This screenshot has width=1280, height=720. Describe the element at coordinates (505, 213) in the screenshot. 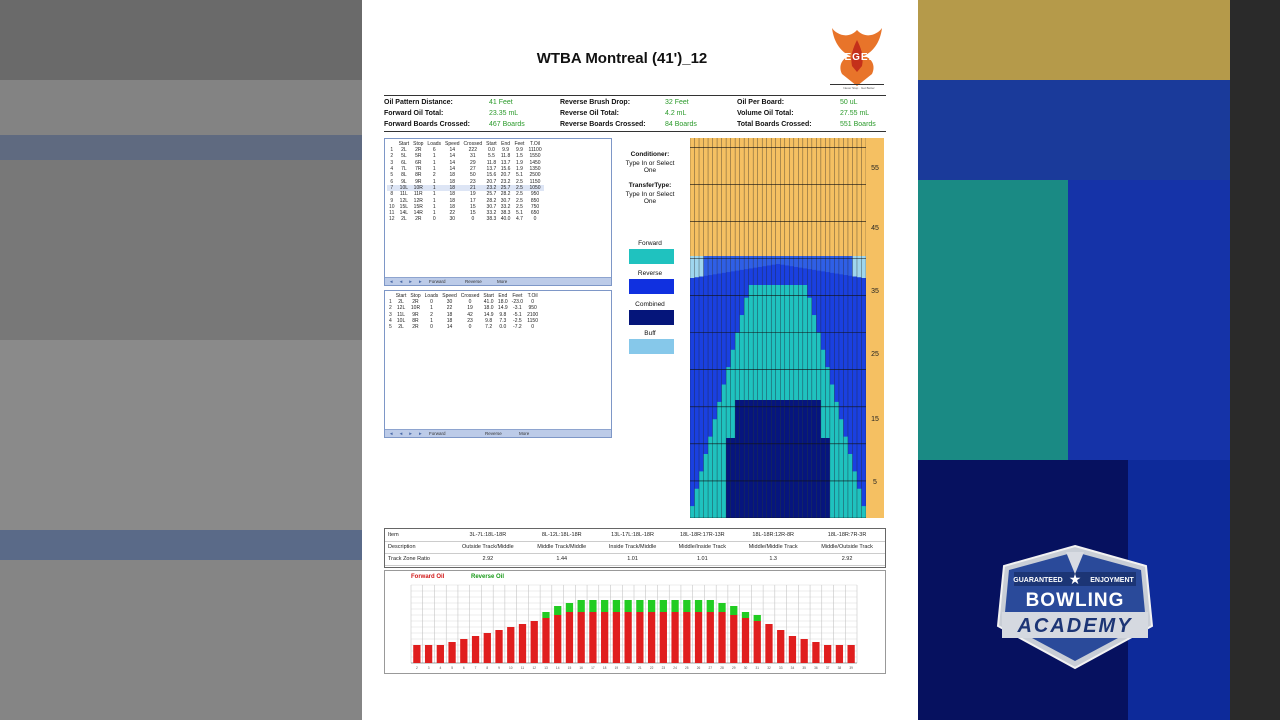

I see `table-cell: 38.3` at that location.